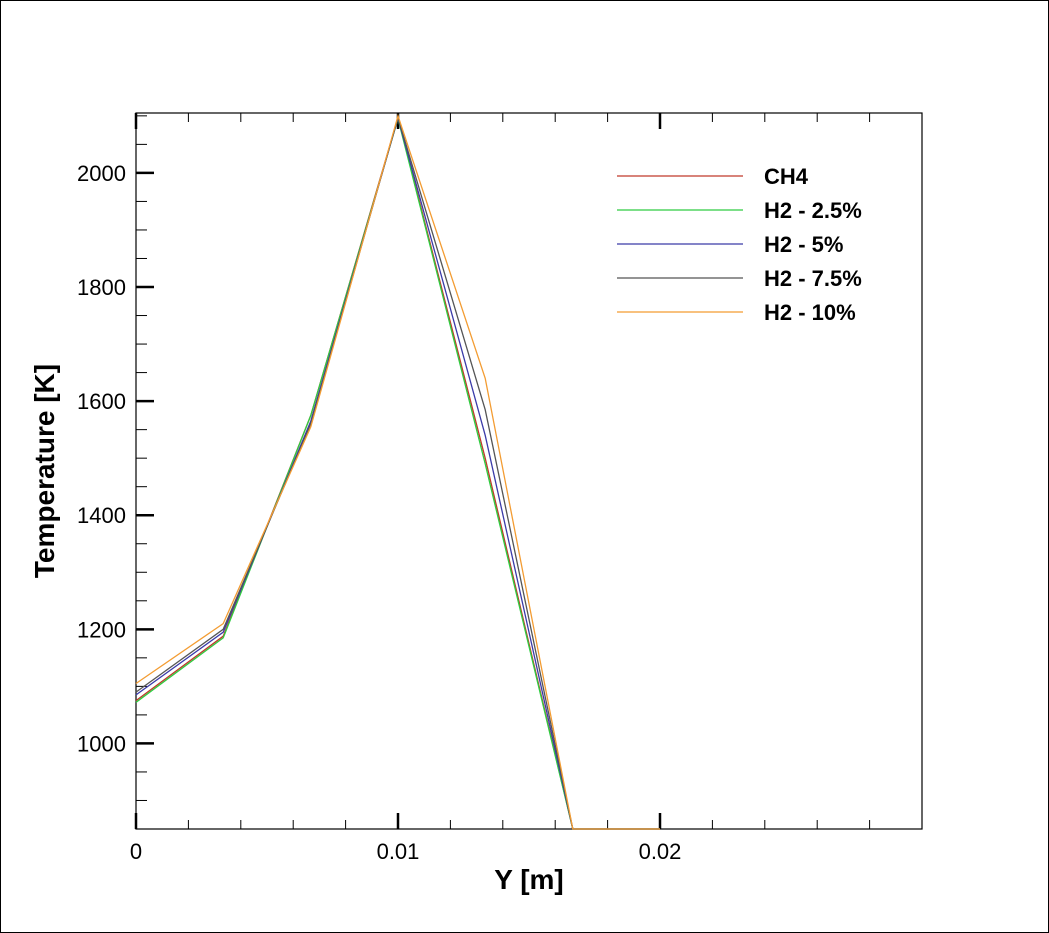 This screenshot has height=933, width=1049. What do you see at coordinates (44, 471) in the screenshot?
I see `y-axis-title: Temperature [K]` at bounding box center [44, 471].